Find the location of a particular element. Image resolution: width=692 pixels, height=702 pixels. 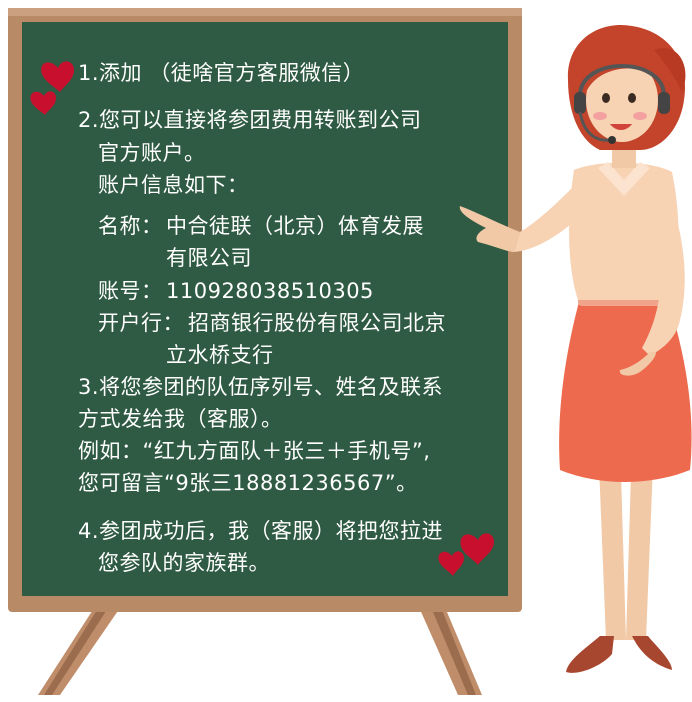

account-name-line-1: 中合徒联（北京）体育发展 is located at coordinates (295, 226).